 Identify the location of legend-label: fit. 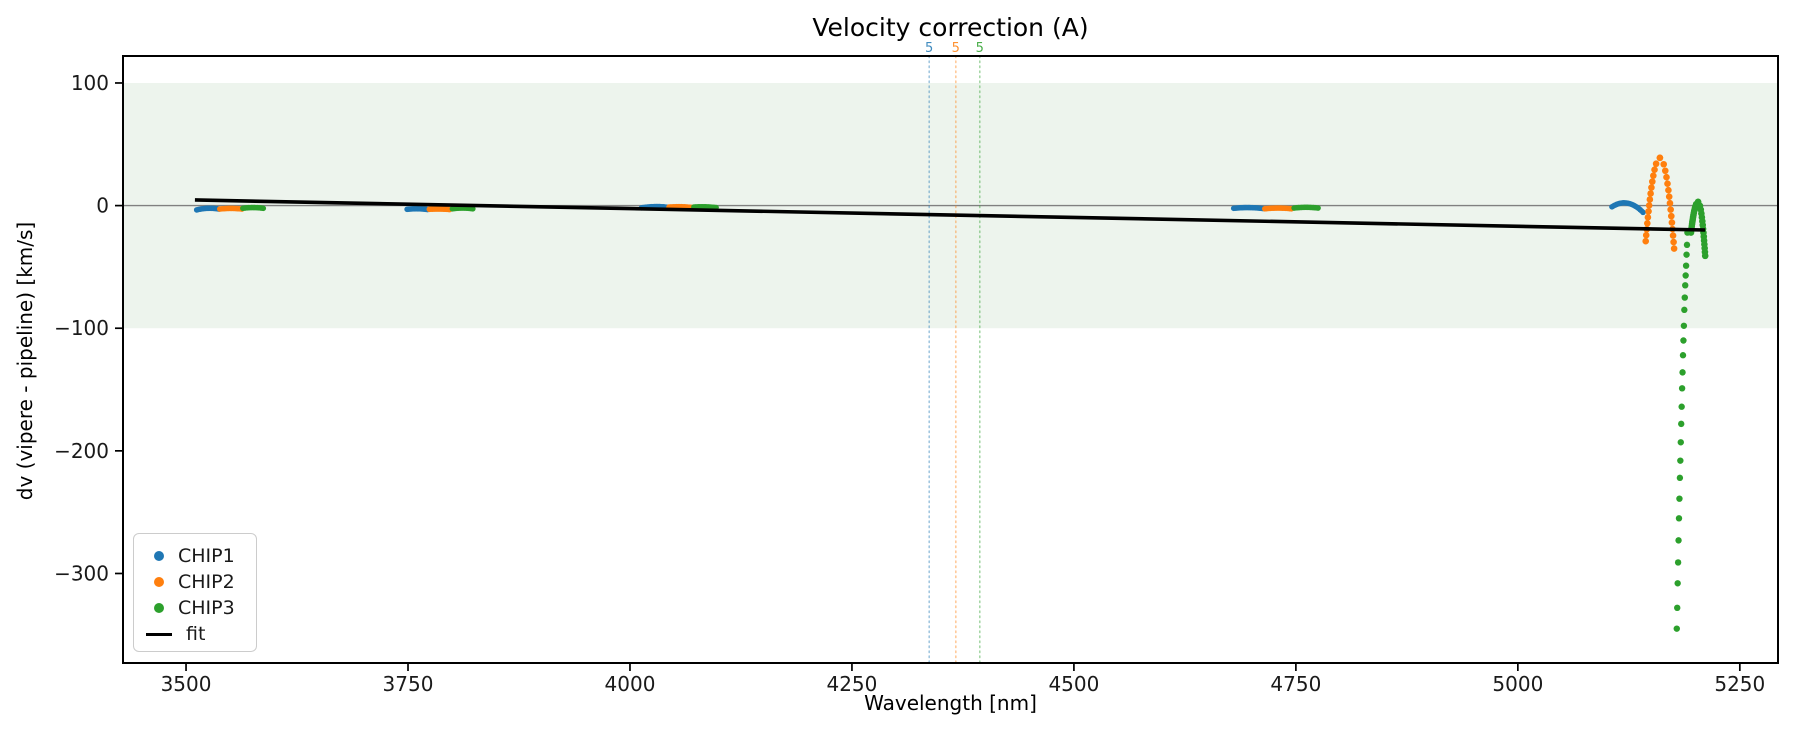
(196, 634).